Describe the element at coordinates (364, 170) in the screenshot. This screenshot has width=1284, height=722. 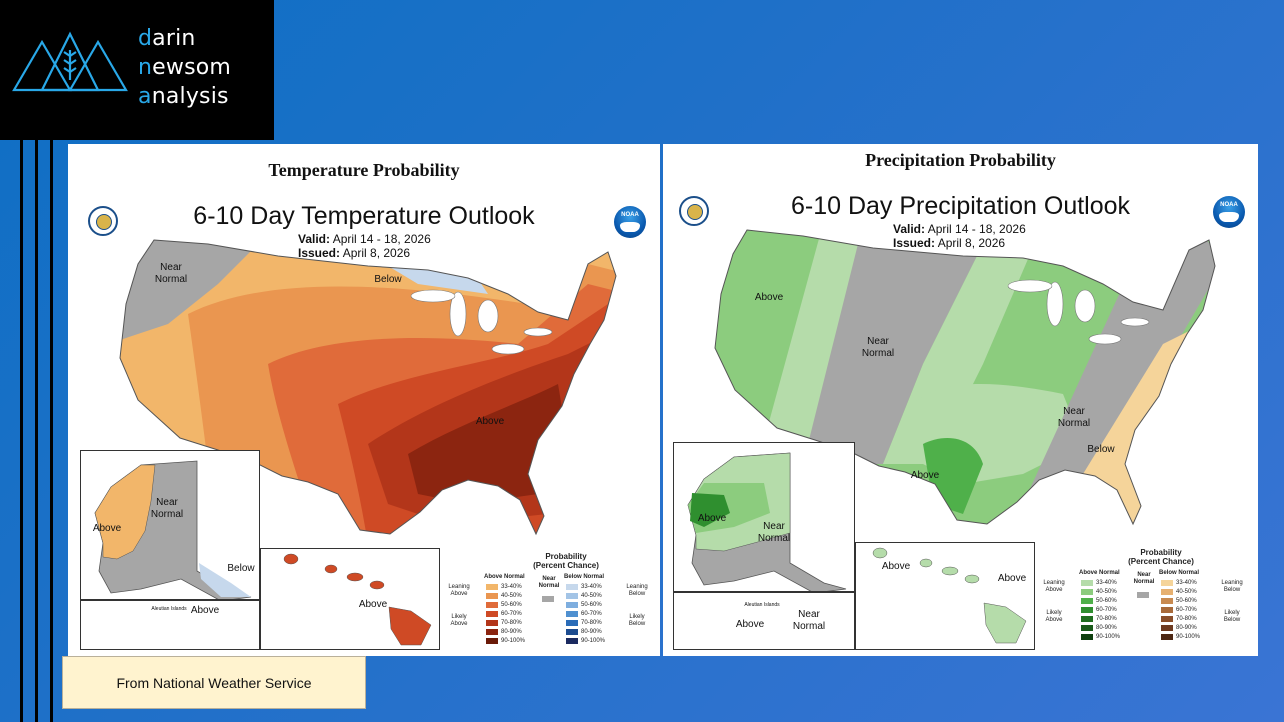
I see `panel-title: Temperature Probability` at that location.